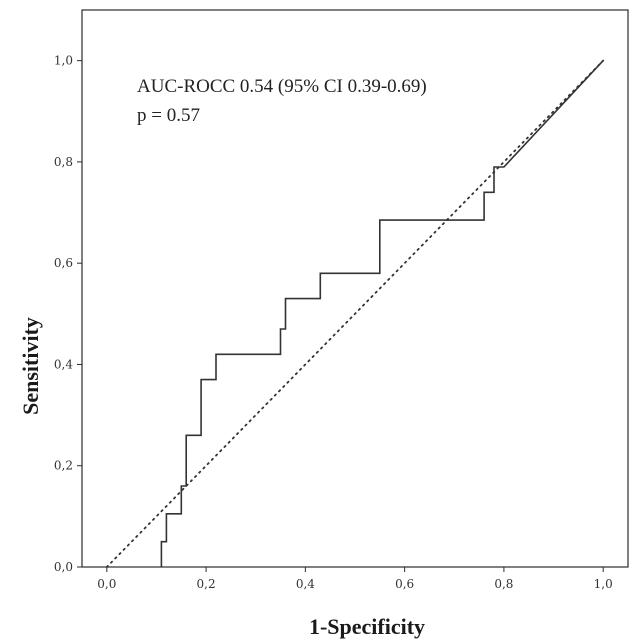 This screenshot has height=641, width=634. I want to click on y-axis-title: Sensitivity, so click(30, 366).